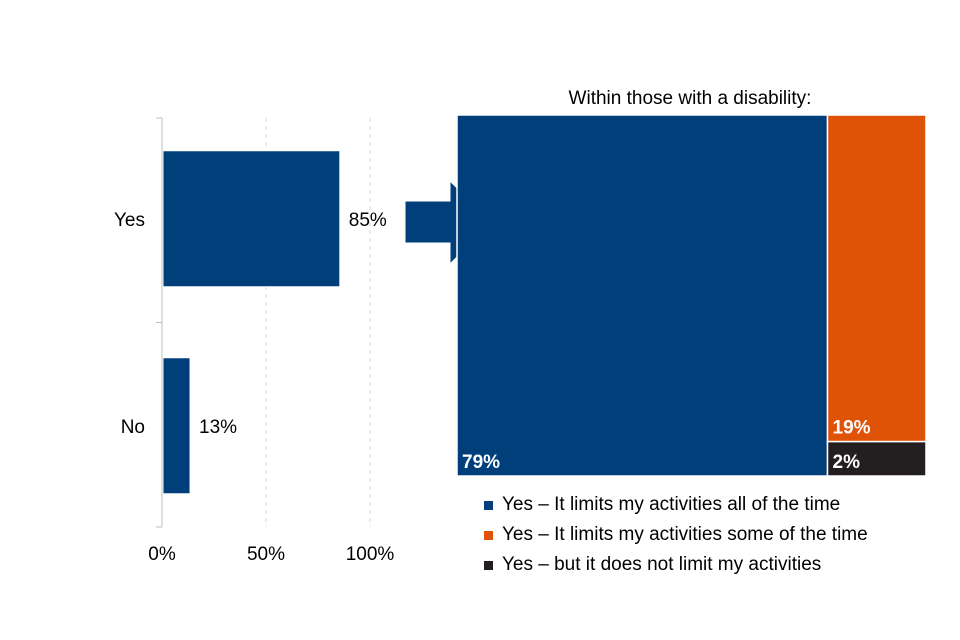 The width and height of the screenshot is (960, 640). What do you see at coordinates (176, 426) in the screenshot?
I see `bar-no` at bounding box center [176, 426].